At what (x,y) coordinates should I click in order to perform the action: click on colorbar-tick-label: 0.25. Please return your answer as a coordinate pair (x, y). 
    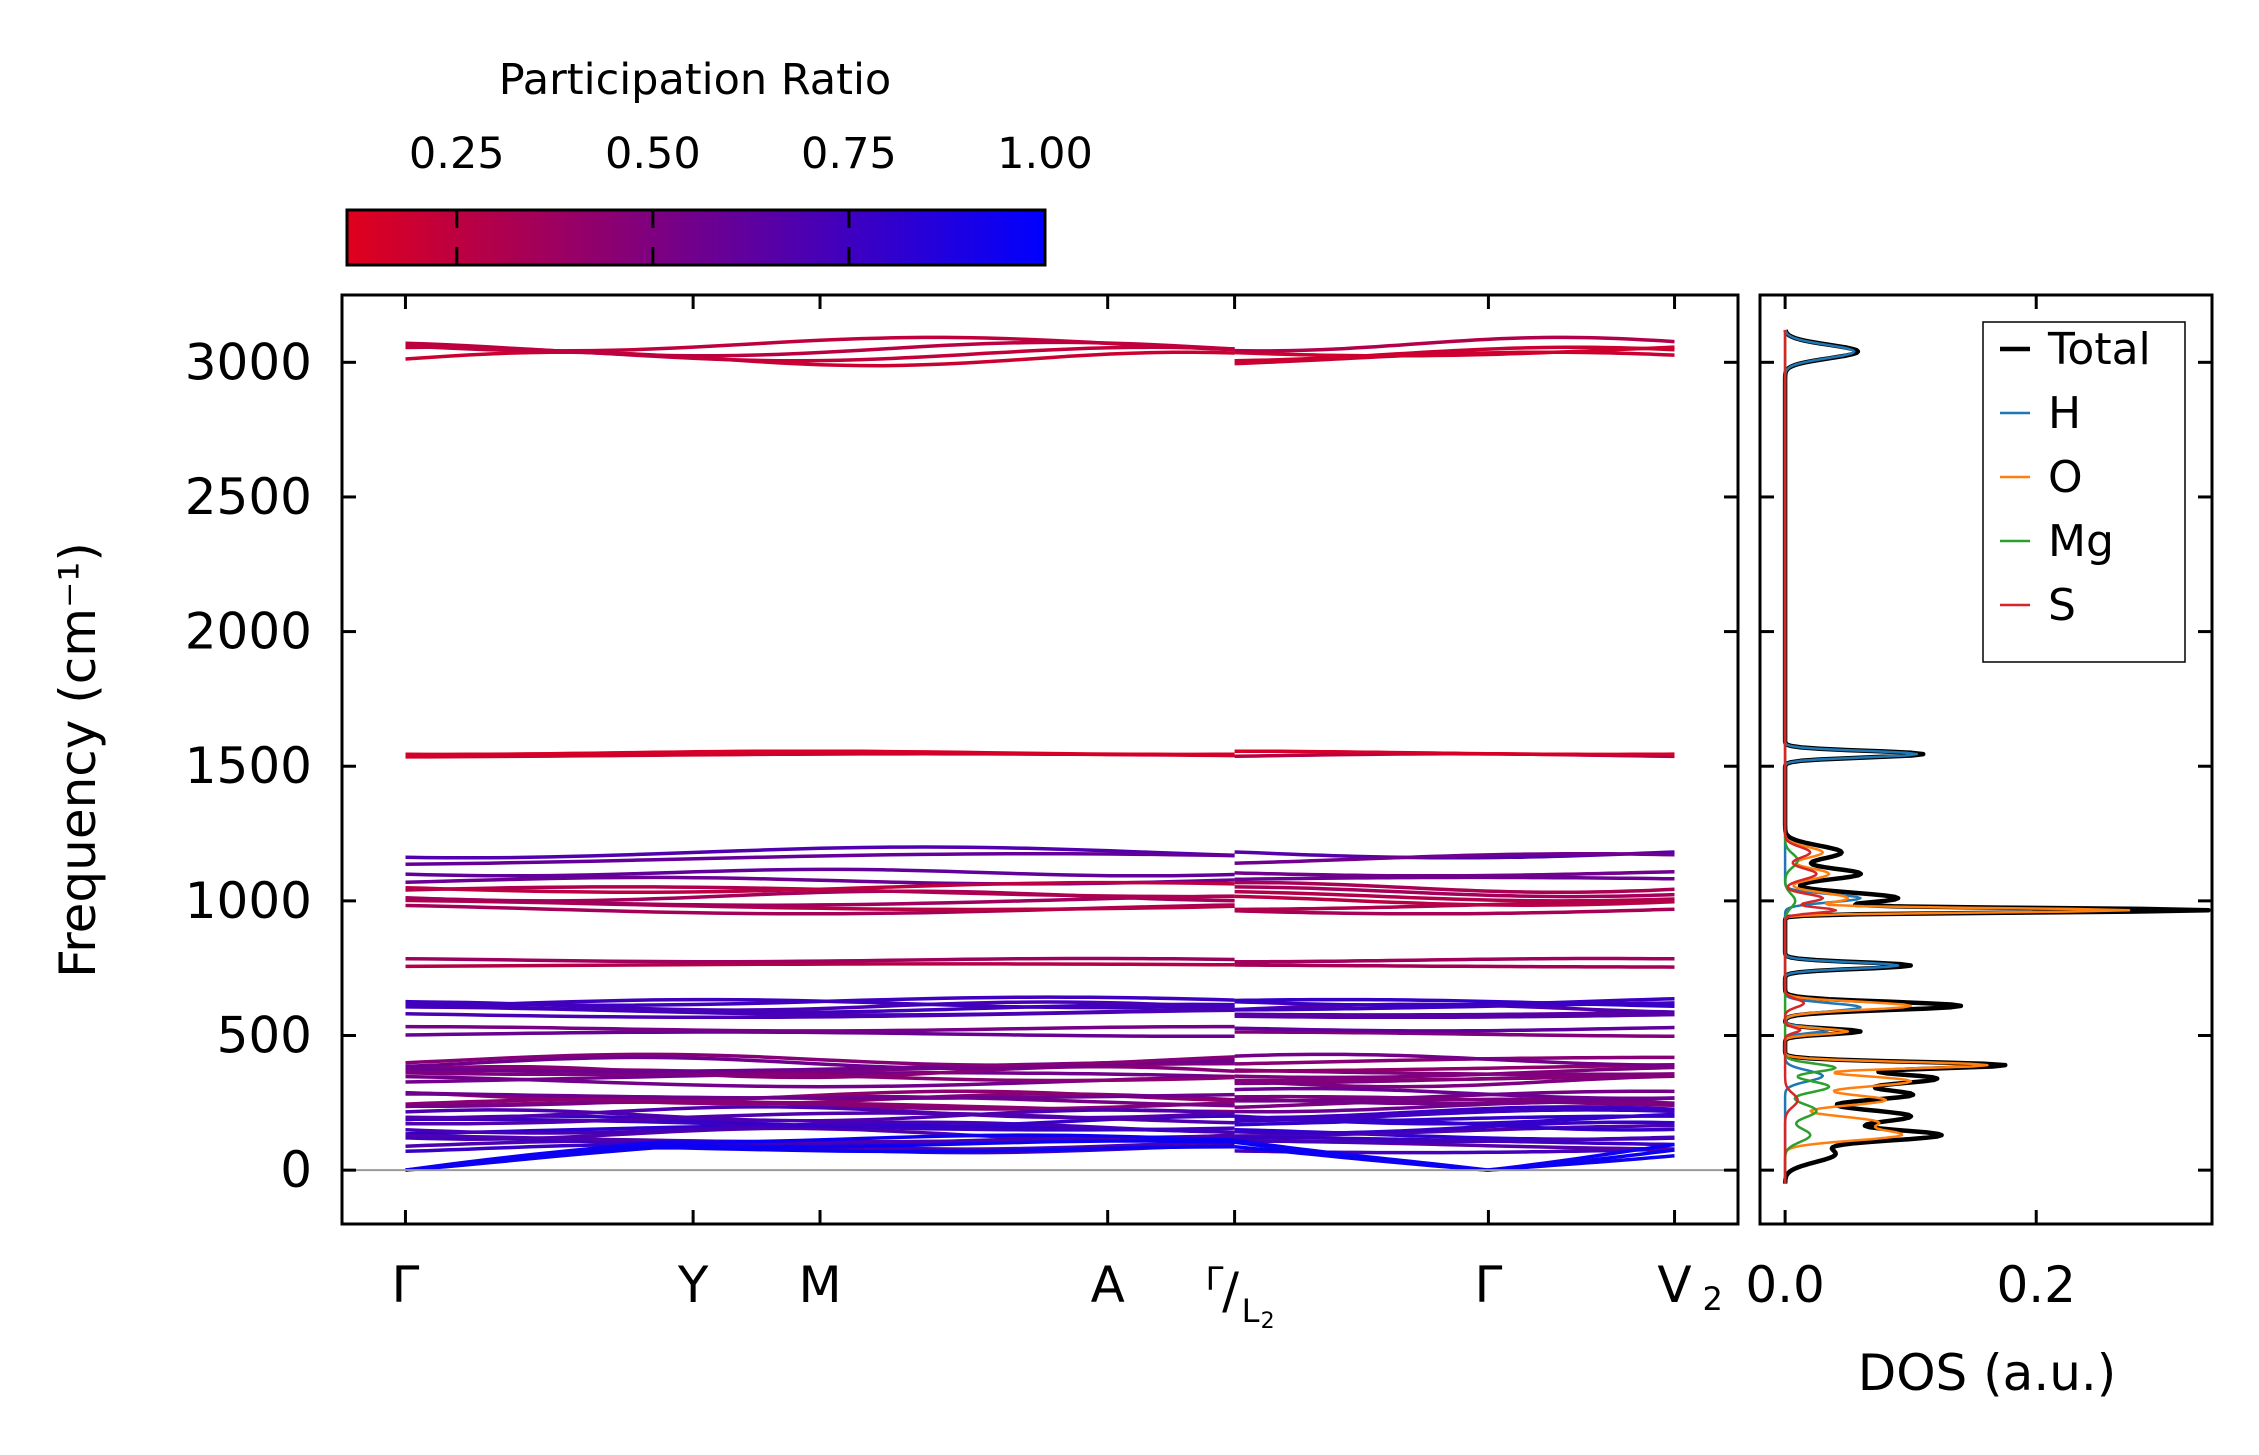
    Looking at the image, I should click on (457, 154).